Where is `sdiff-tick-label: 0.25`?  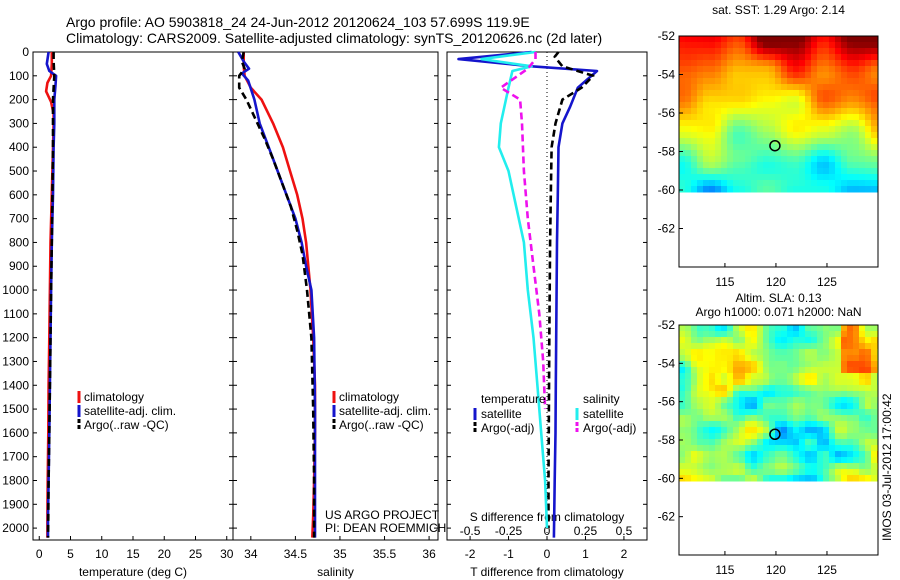
sdiff-tick-label: 0.25 is located at coordinates (586, 531).